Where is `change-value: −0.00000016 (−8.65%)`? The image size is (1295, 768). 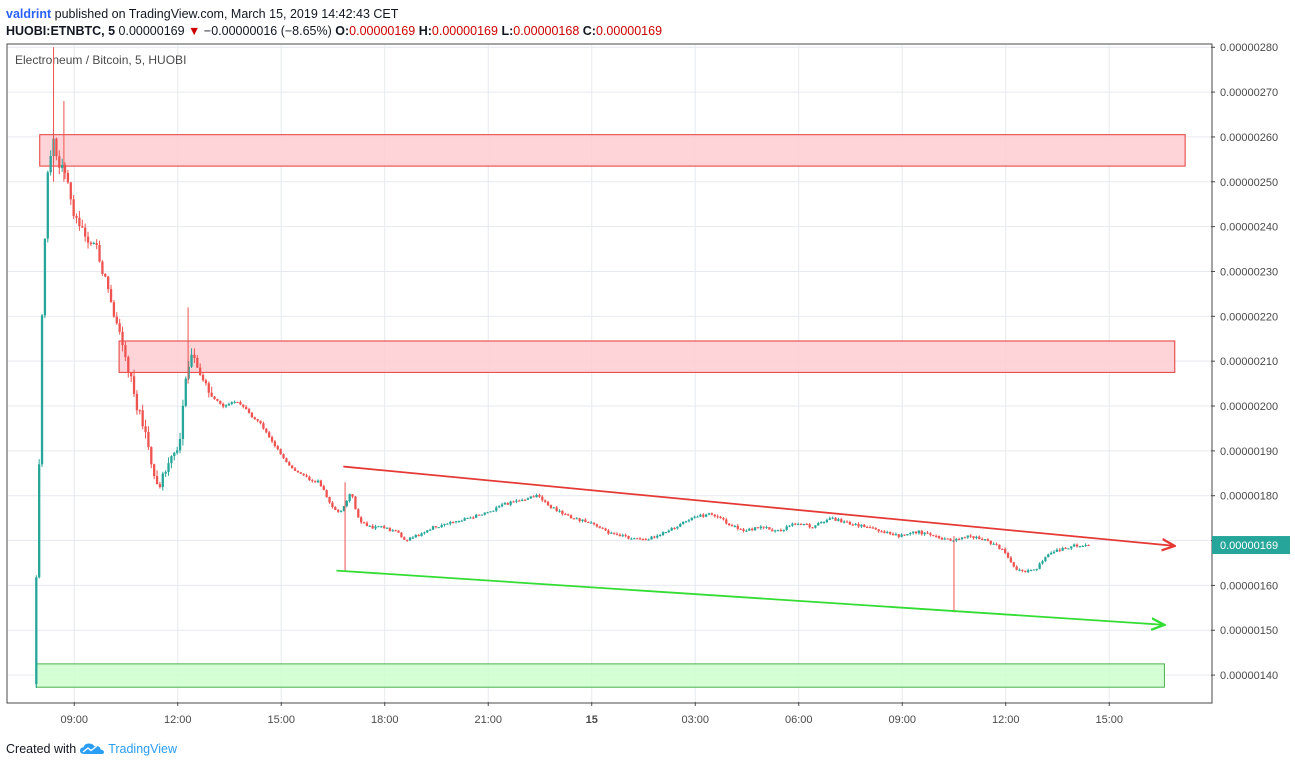 change-value: −0.00000016 (−8.65%) is located at coordinates (267, 31).